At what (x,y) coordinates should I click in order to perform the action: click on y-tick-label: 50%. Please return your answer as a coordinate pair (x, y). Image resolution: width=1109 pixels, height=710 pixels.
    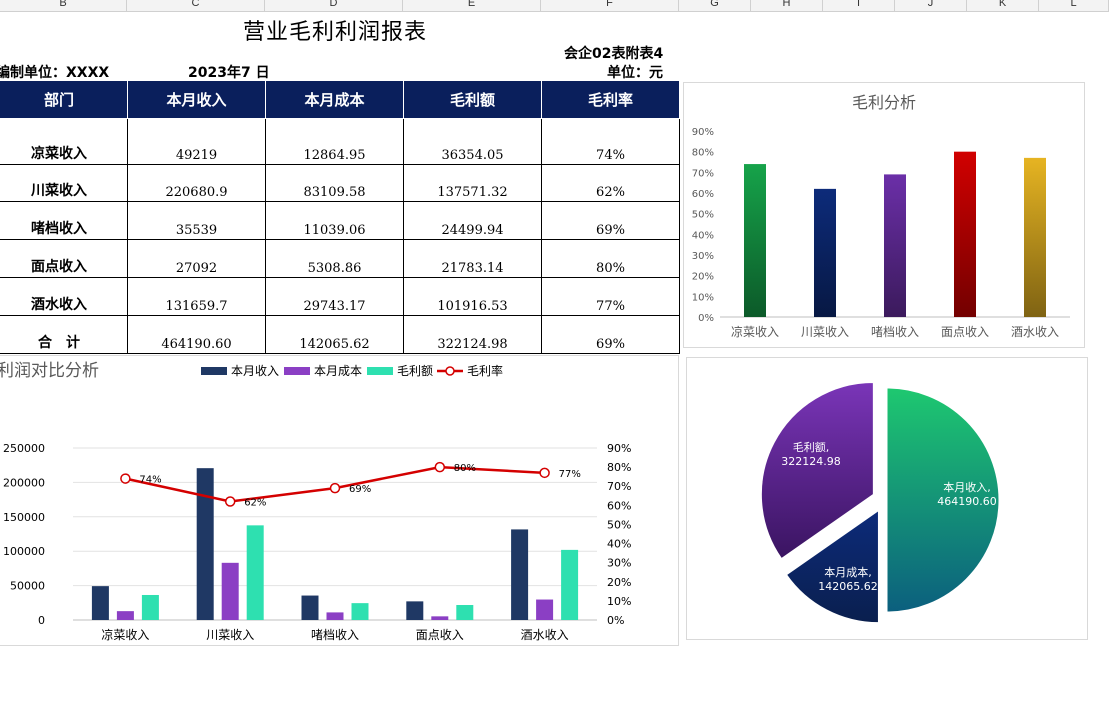
    Looking at the image, I should click on (703, 215).